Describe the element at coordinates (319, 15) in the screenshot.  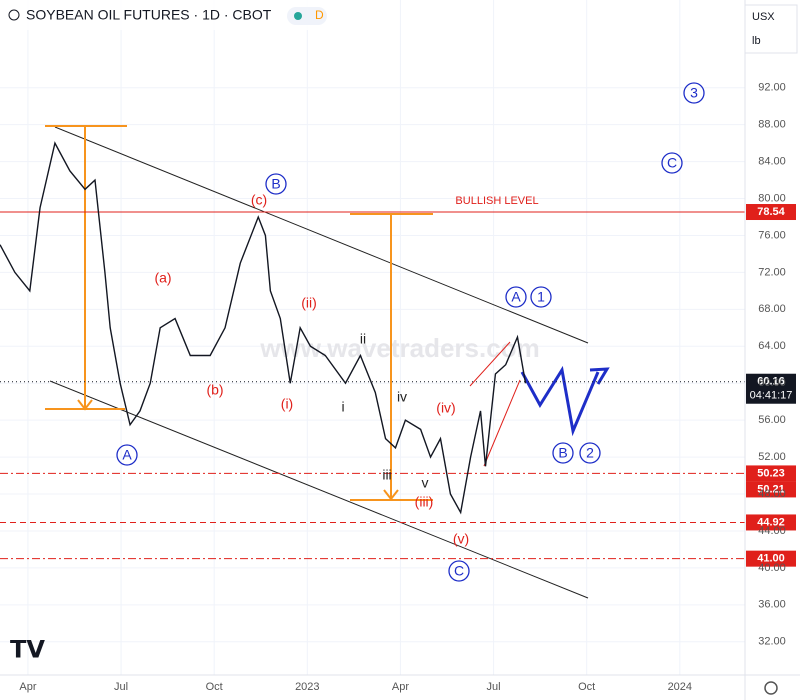
I see `status-d: D` at that location.